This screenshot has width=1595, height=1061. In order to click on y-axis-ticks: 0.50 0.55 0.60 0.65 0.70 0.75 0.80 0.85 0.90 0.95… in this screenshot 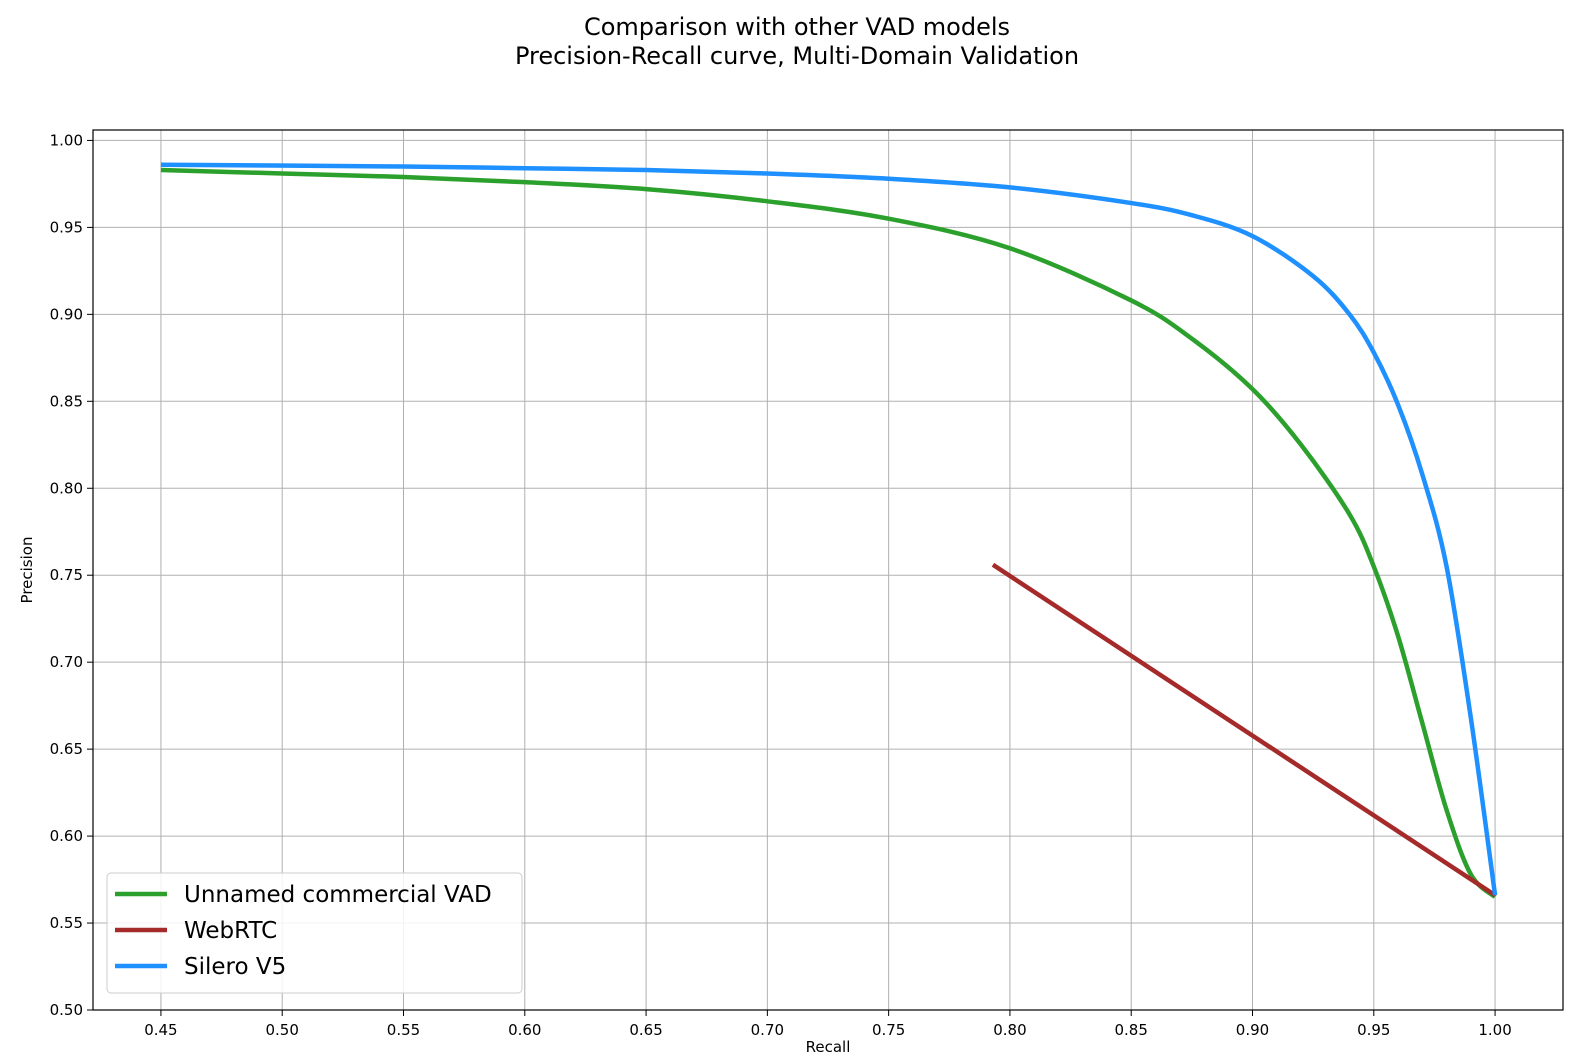, I will do `click(71, 575)`.